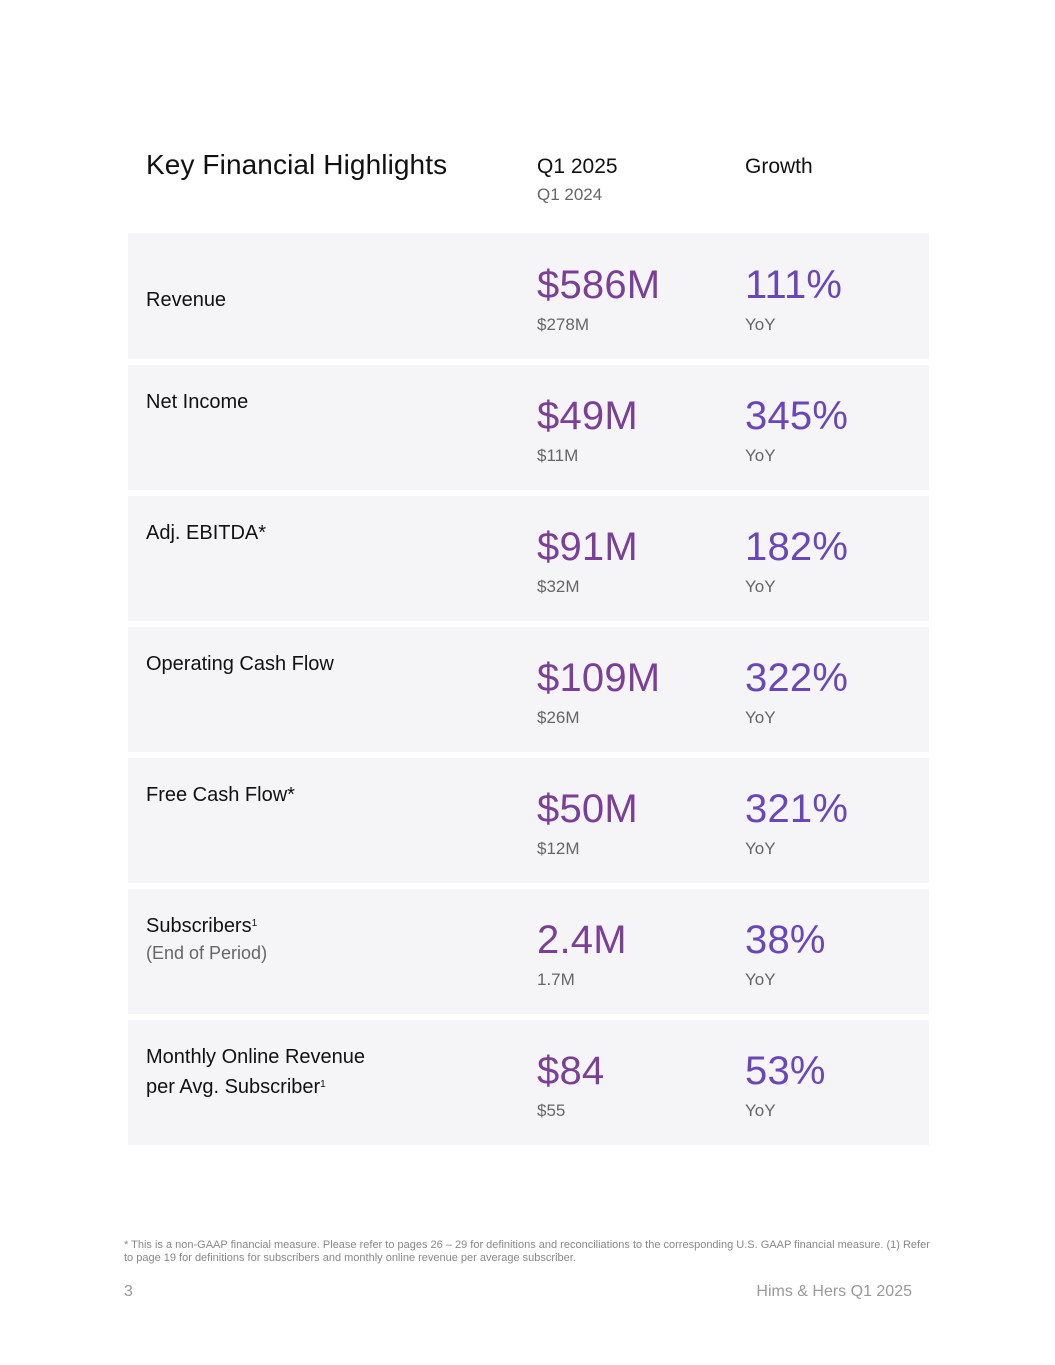 Image resolution: width=1055 pixels, height=1365 pixels. I want to click on current-value: $49M, so click(587, 416).